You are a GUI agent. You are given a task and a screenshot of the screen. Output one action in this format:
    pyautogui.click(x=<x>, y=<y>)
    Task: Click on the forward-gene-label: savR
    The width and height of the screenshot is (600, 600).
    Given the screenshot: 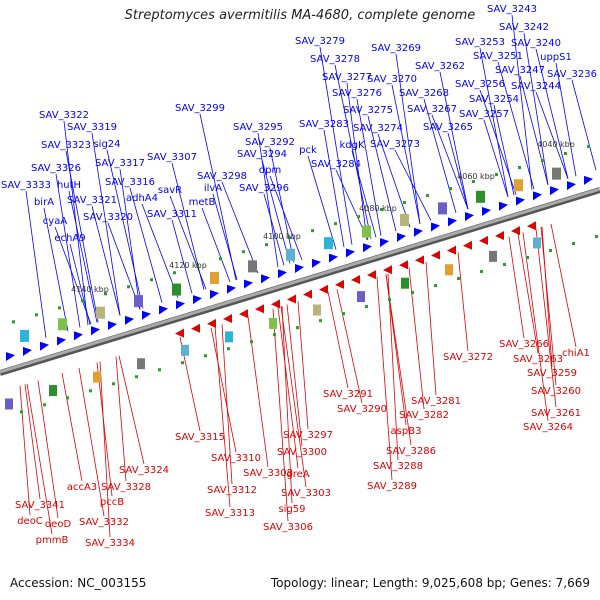 What is the action you would take?
    pyautogui.click(x=170, y=190)
    